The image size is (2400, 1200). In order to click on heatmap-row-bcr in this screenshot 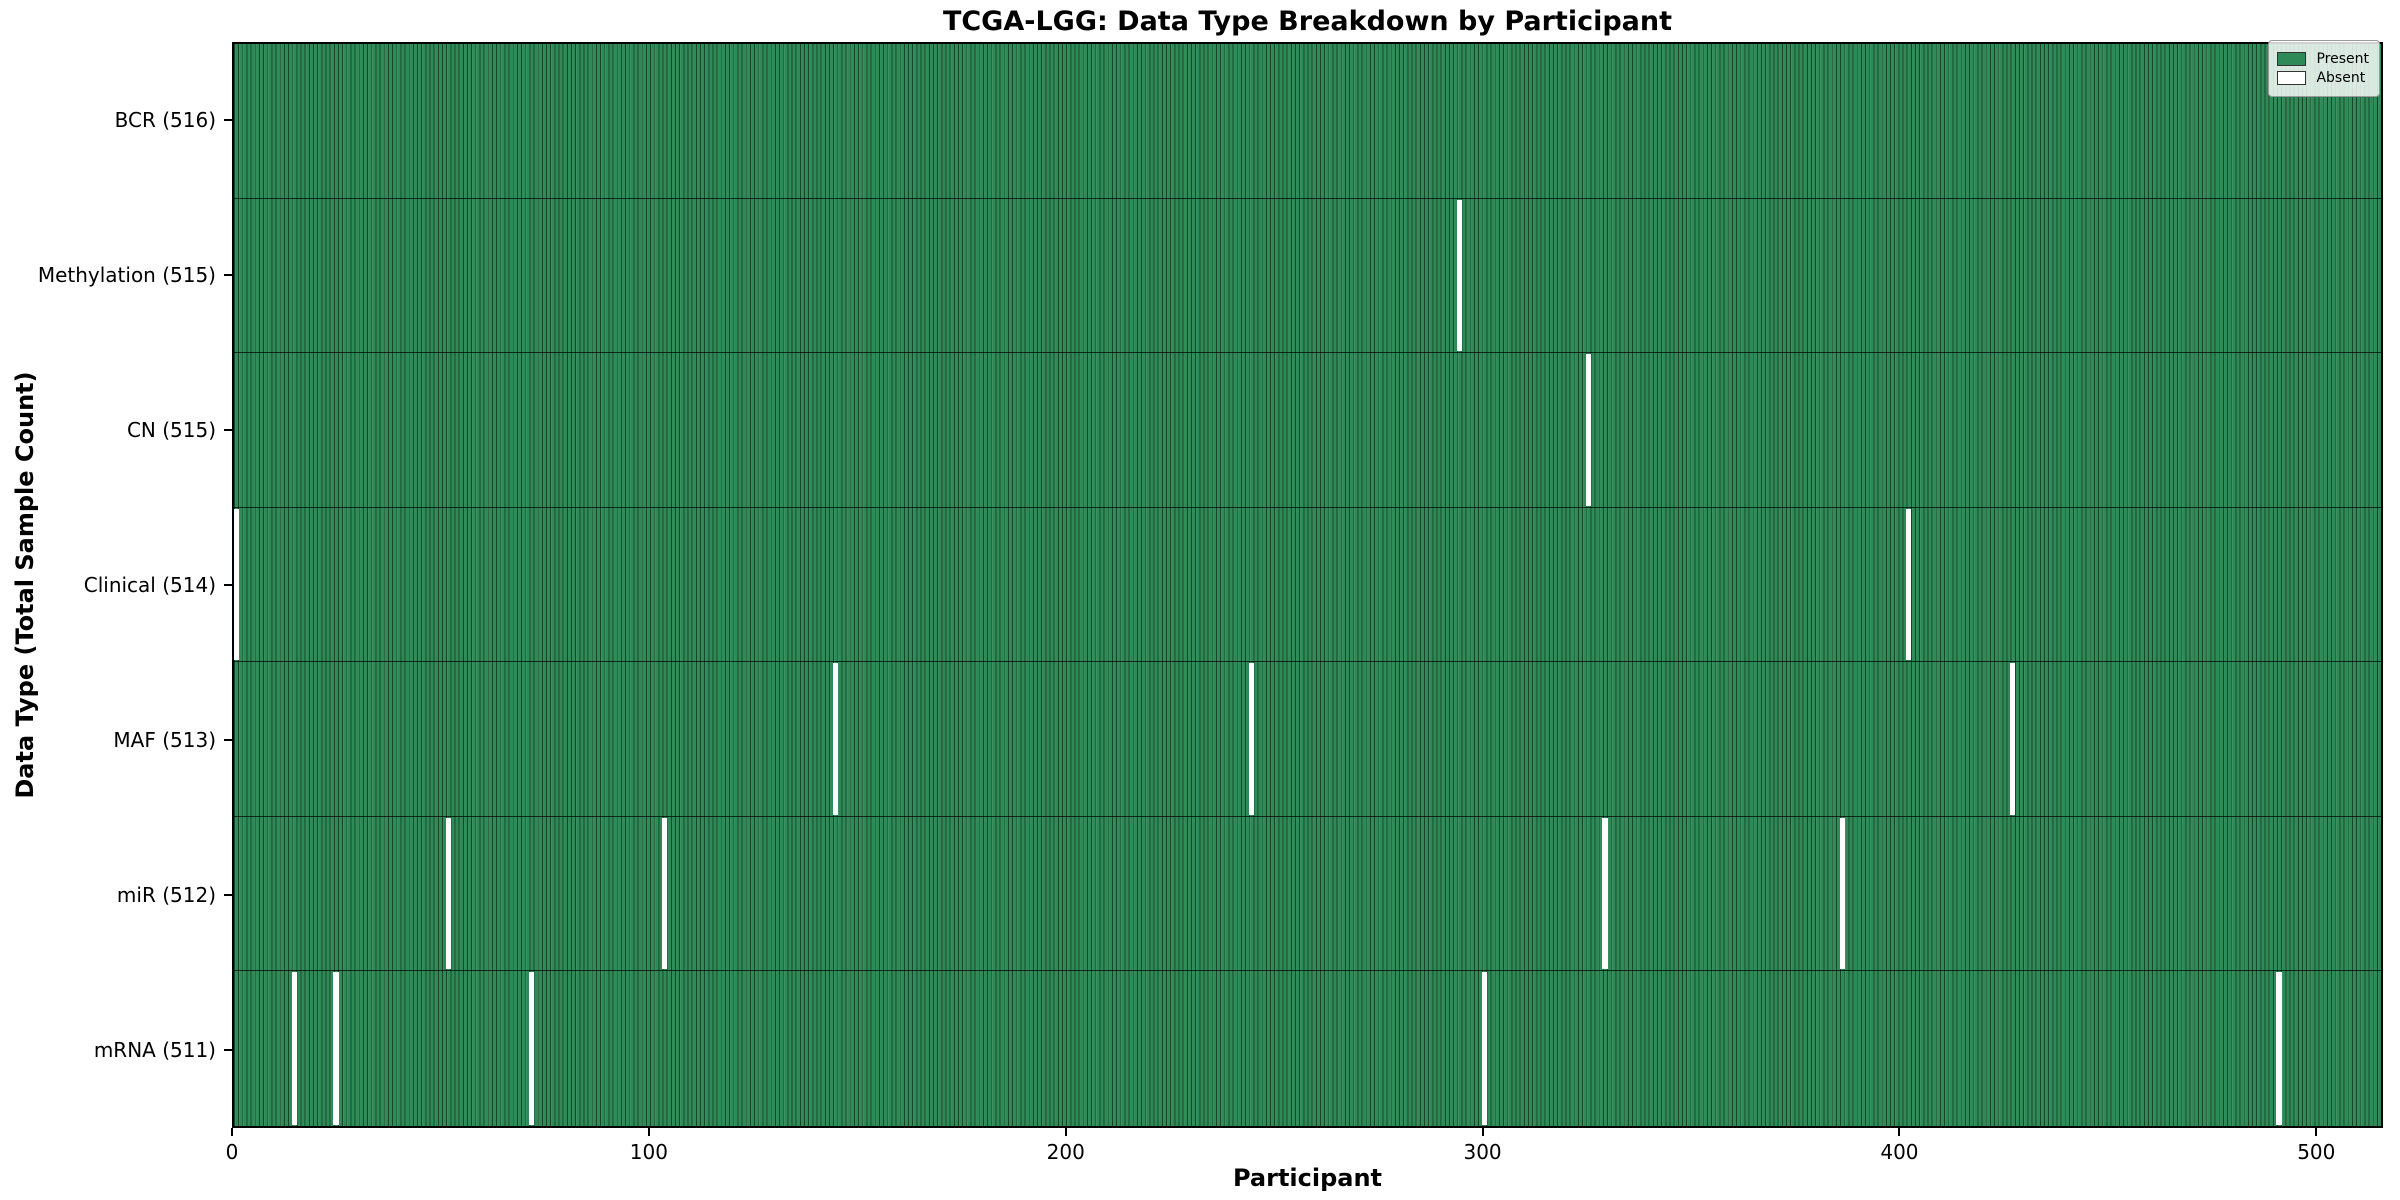, I will do `click(1307, 121)`.